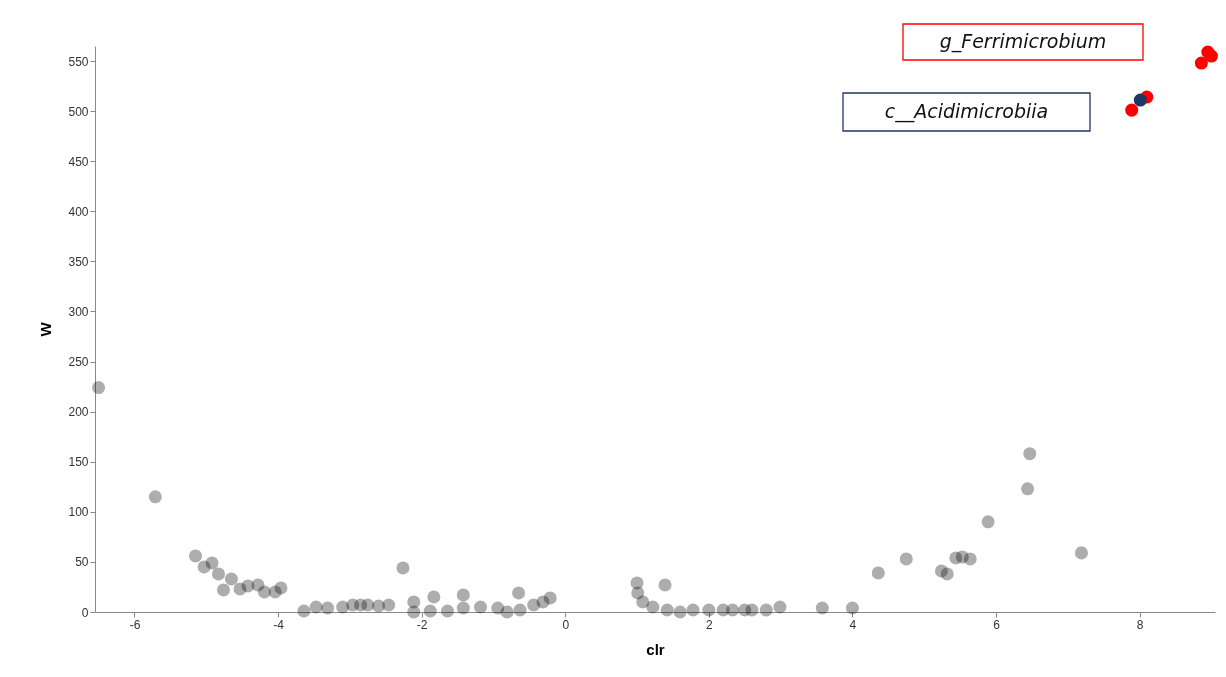  Describe the element at coordinates (655, 649) in the screenshot. I see `x-axis-title: clr` at that location.